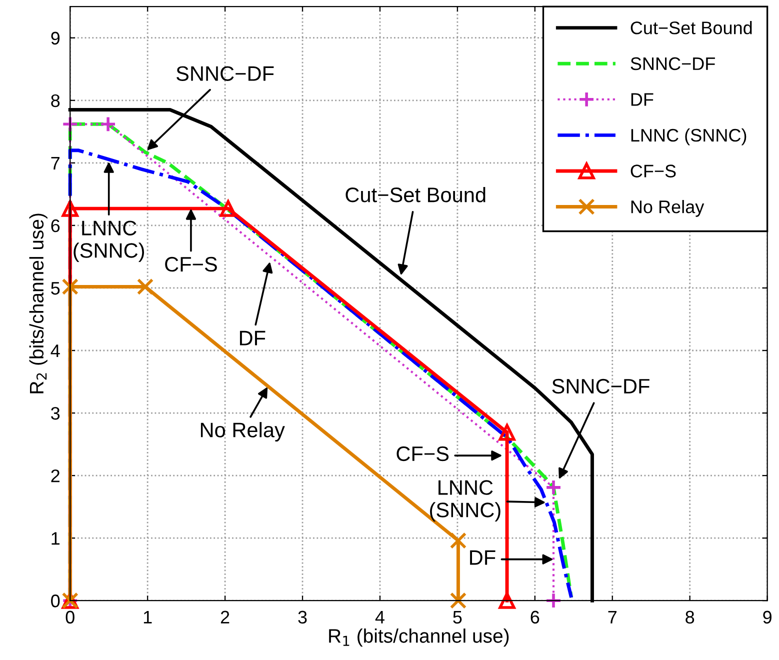 The height and width of the screenshot is (660, 779). What do you see at coordinates (242, 432) in the screenshot?
I see `annotation: No Relay` at bounding box center [242, 432].